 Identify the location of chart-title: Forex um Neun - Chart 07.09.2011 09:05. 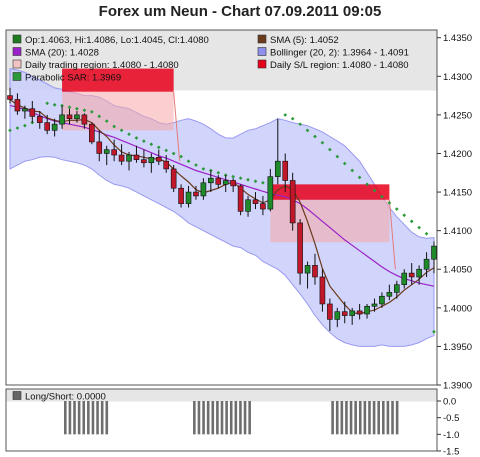
(240, 11).